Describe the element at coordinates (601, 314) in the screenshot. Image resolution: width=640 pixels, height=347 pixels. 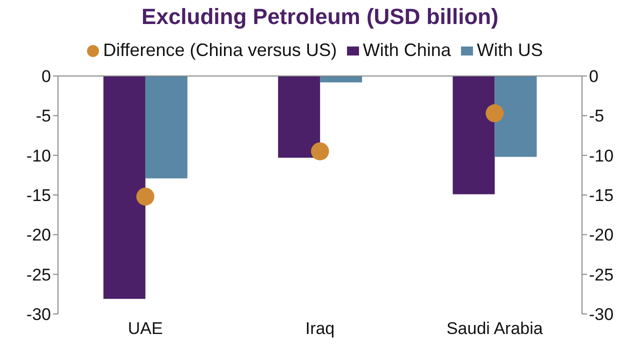
I see `y2-tick-label: -30` at that location.